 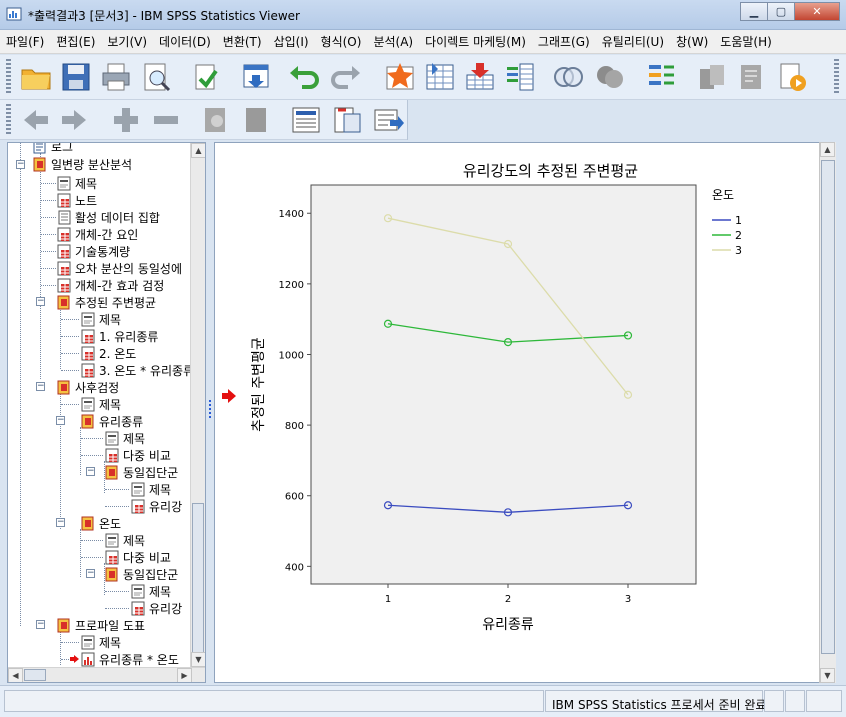 What do you see at coordinates (136, 370) in the screenshot?
I see `tree-node-emm-interaction: 3. 온도 * 유리종류` at bounding box center [136, 370].